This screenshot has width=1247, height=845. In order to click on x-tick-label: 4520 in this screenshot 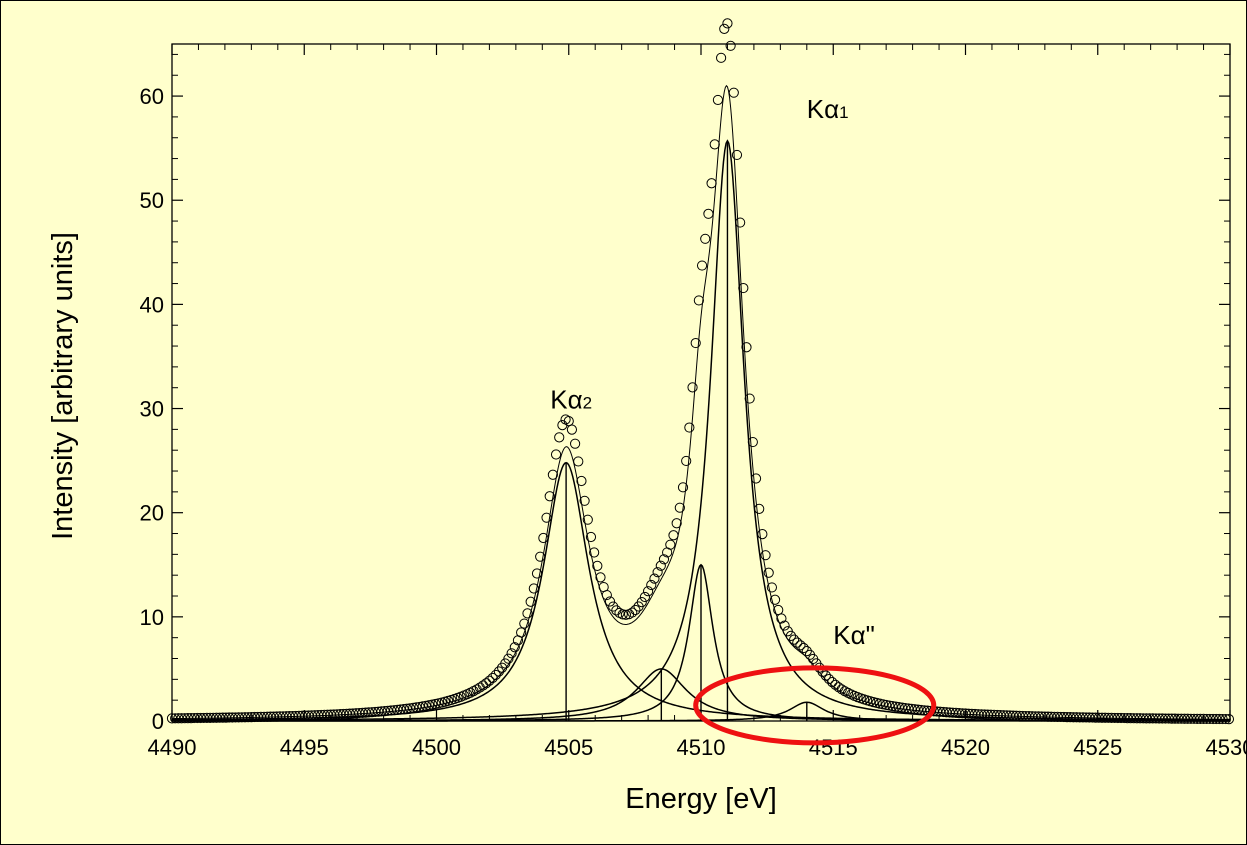, I will do `click(965, 747)`.